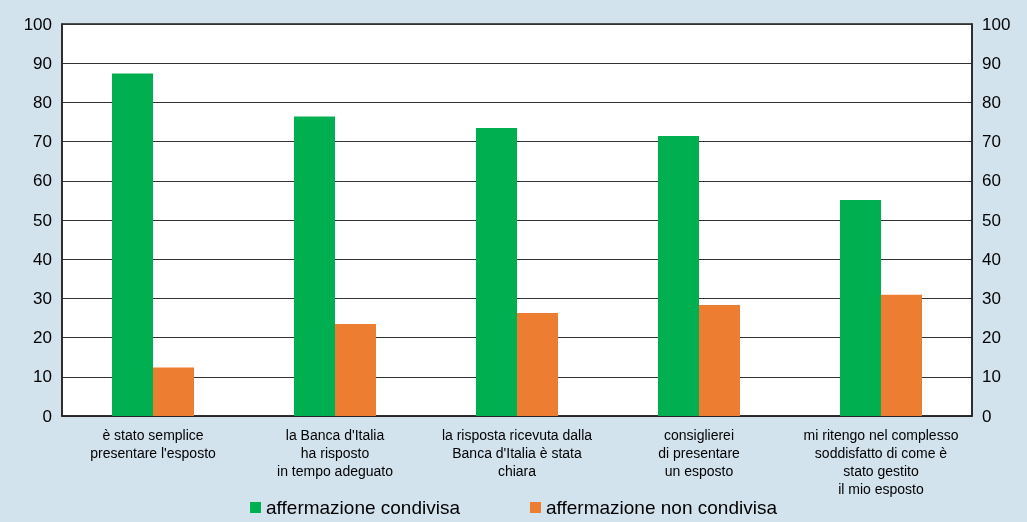 The width and height of the screenshot is (1027, 522). Describe the element at coordinates (987, 416) in the screenshot. I see `y2-tick-label: 0` at that location.